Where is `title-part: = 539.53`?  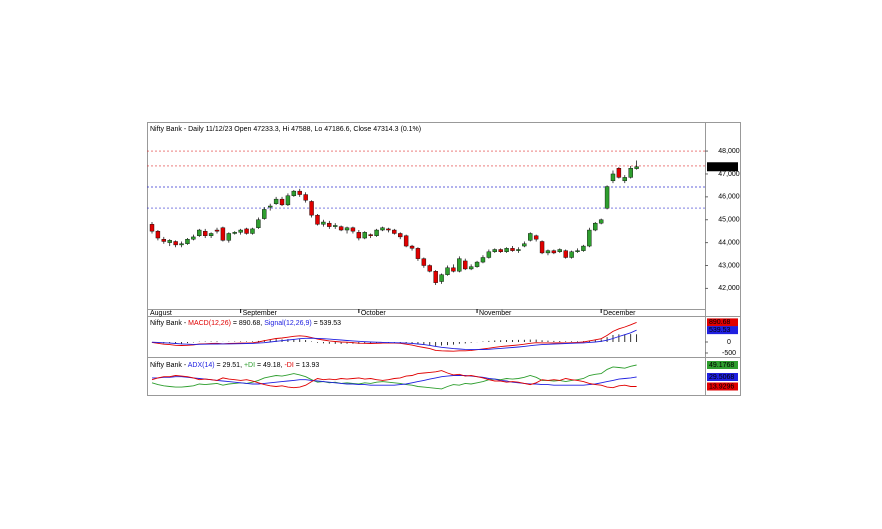
title-part: = 539.53 is located at coordinates (326, 323).